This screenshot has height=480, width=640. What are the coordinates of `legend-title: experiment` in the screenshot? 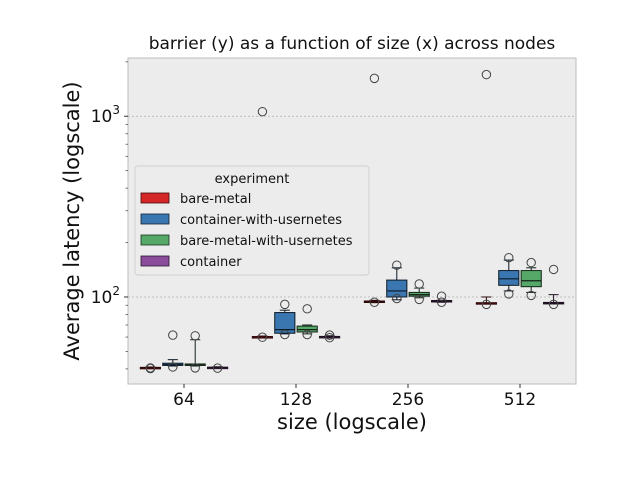 It's located at (252, 179).